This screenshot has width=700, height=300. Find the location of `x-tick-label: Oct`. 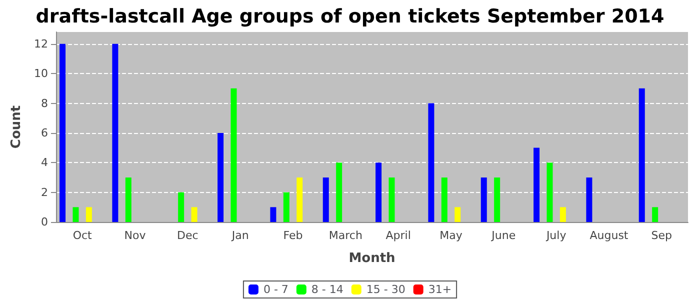

x-tick-label: Oct is located at coordinates (82, 235).